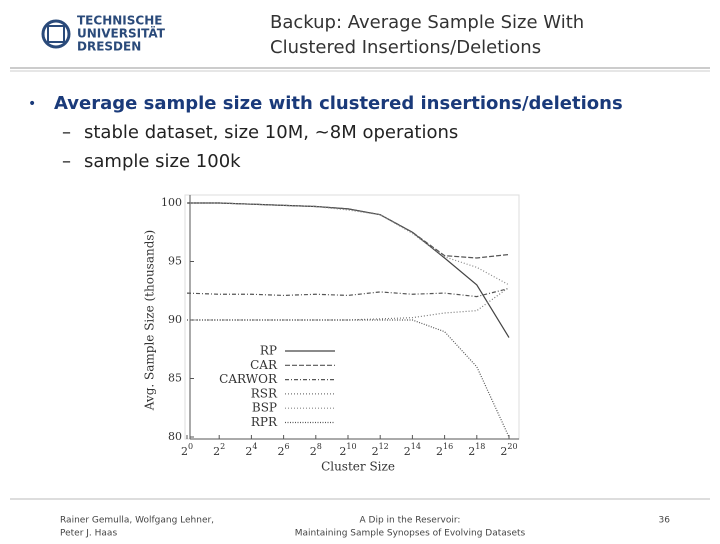  What do you see at coordinates (162, 161) in the screenshot?
I see `bullet-sub: sample size 100k` at bounding box center [162, 161].